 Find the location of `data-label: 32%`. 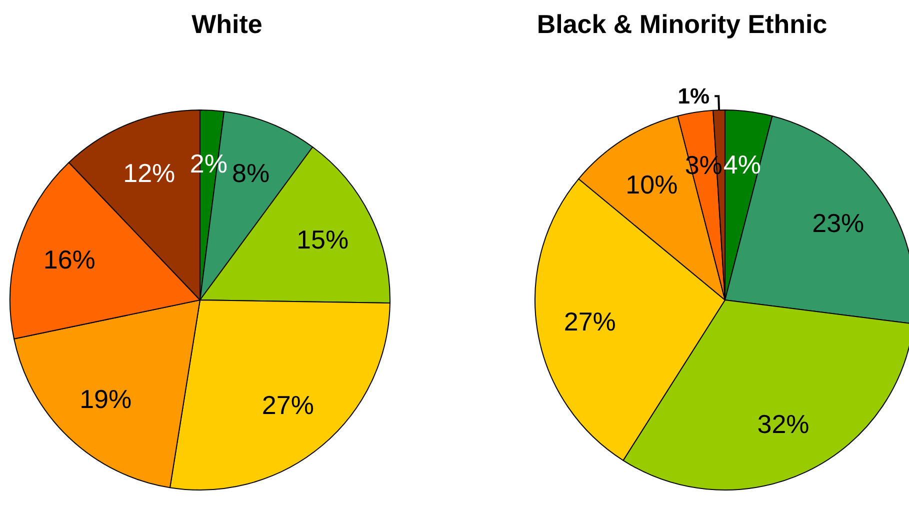

data-label: 32% is located at coordinates (783, 423).